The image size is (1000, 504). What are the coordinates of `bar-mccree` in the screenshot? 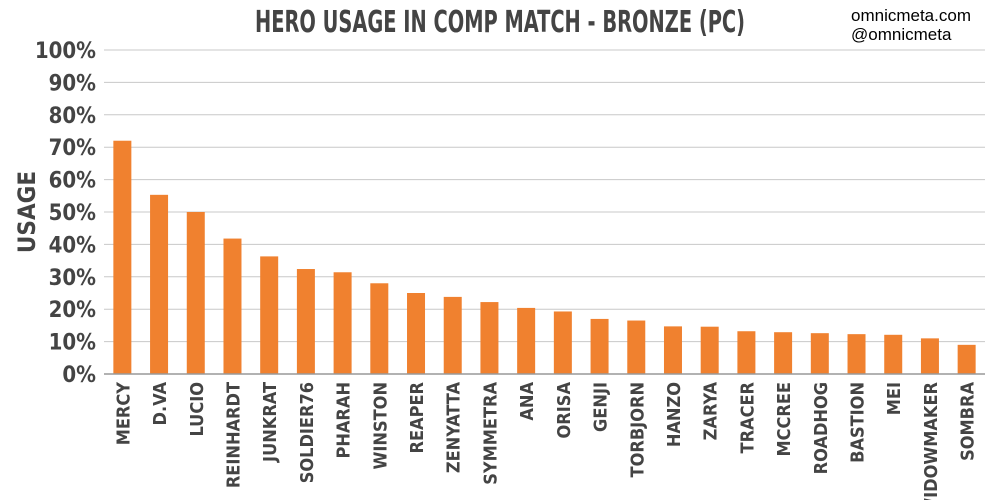 It's located at (783, 353).